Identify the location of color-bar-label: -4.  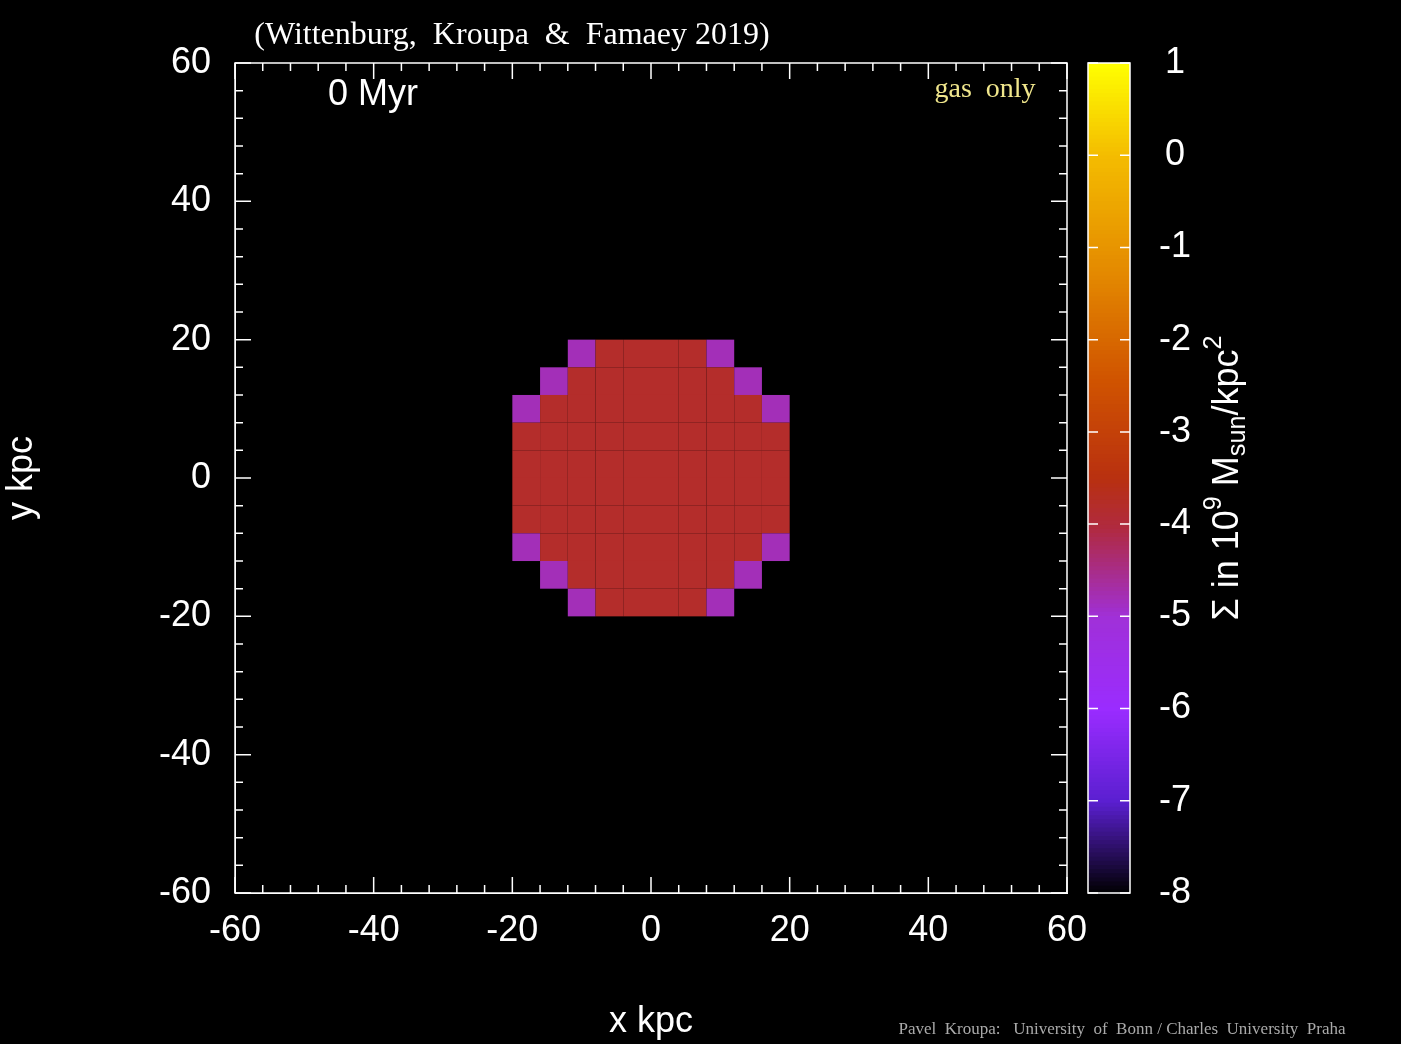
(1175, 522).